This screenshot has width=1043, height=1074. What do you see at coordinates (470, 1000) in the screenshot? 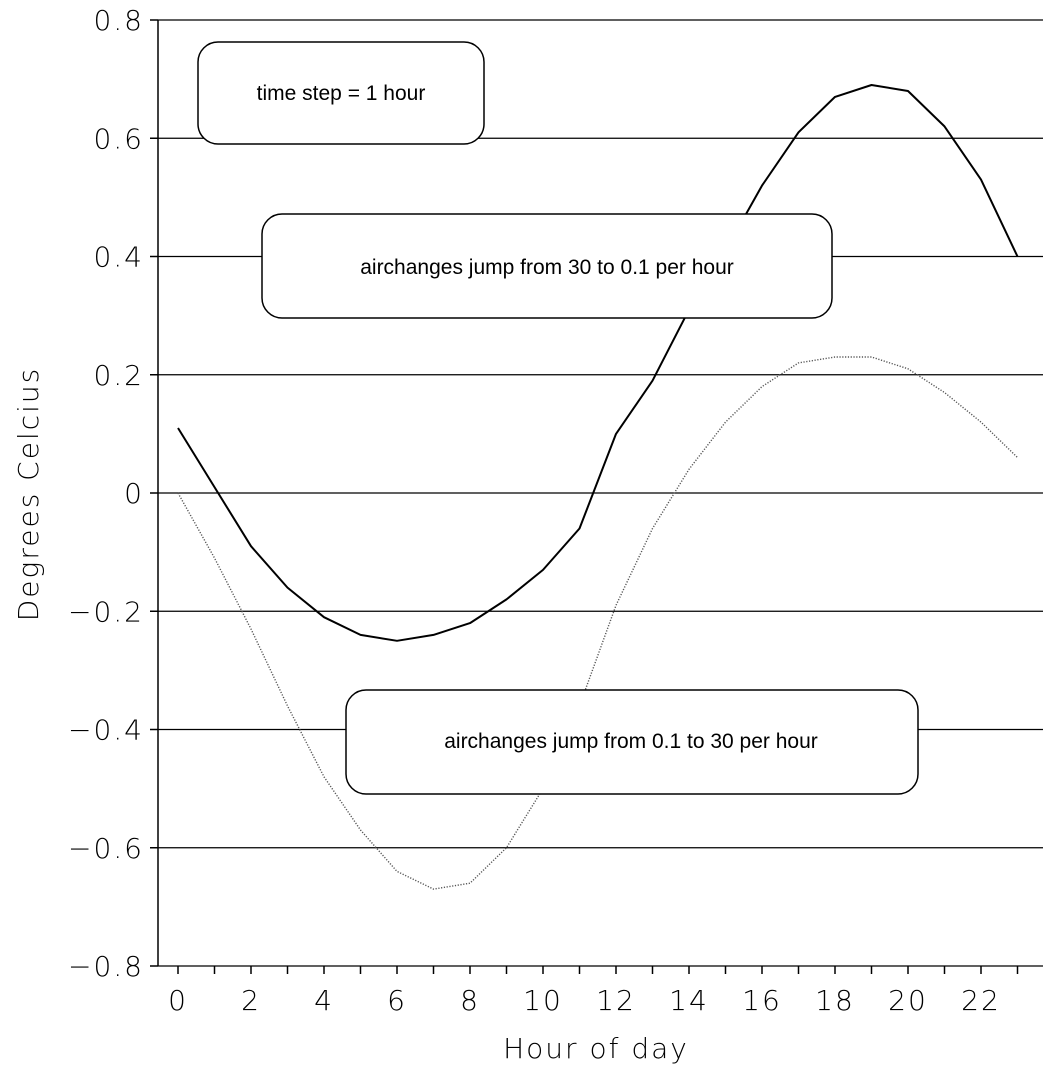
I see `x-tick-label: 8` at bounding box center [470, 1000].